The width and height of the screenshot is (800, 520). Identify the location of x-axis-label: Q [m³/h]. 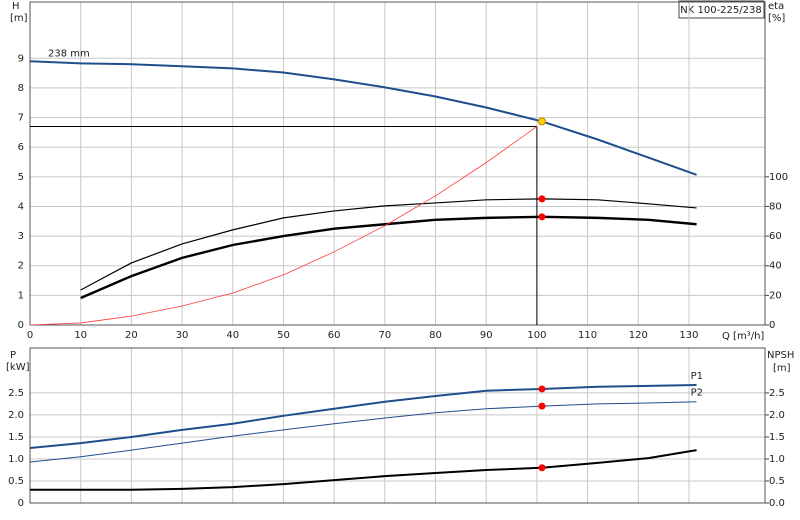
(743, 336).